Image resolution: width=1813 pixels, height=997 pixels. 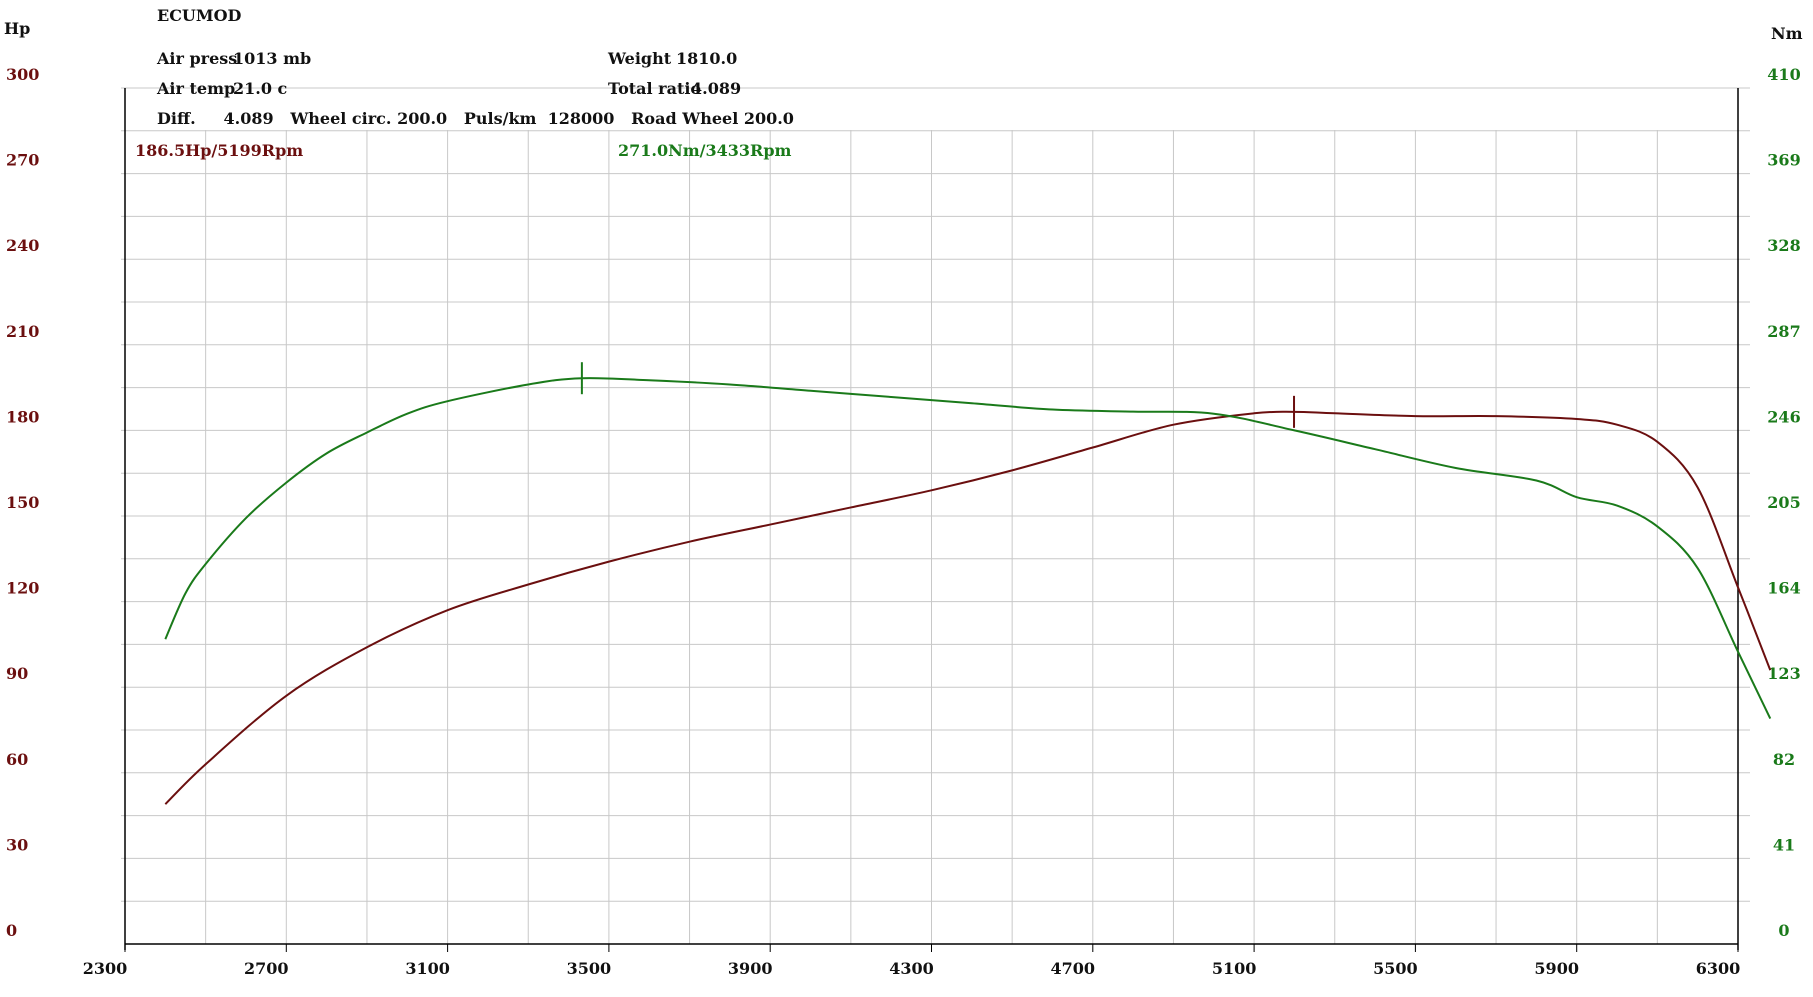 I want to click on weight-value: 1810.0, so click(x=707, y=58).